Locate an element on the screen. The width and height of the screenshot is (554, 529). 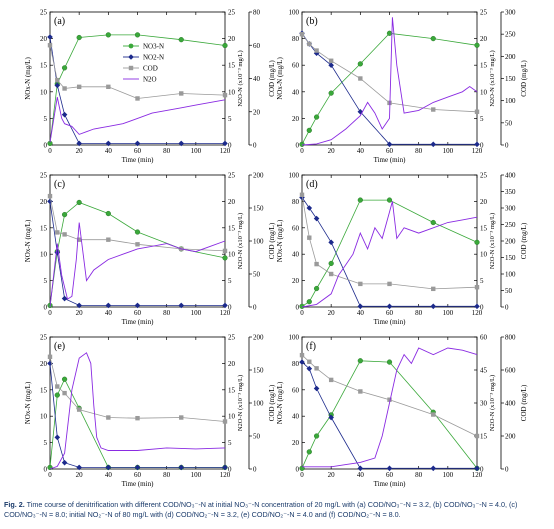
y-left-tick-label: 25 is located at coordinates (44, 338).